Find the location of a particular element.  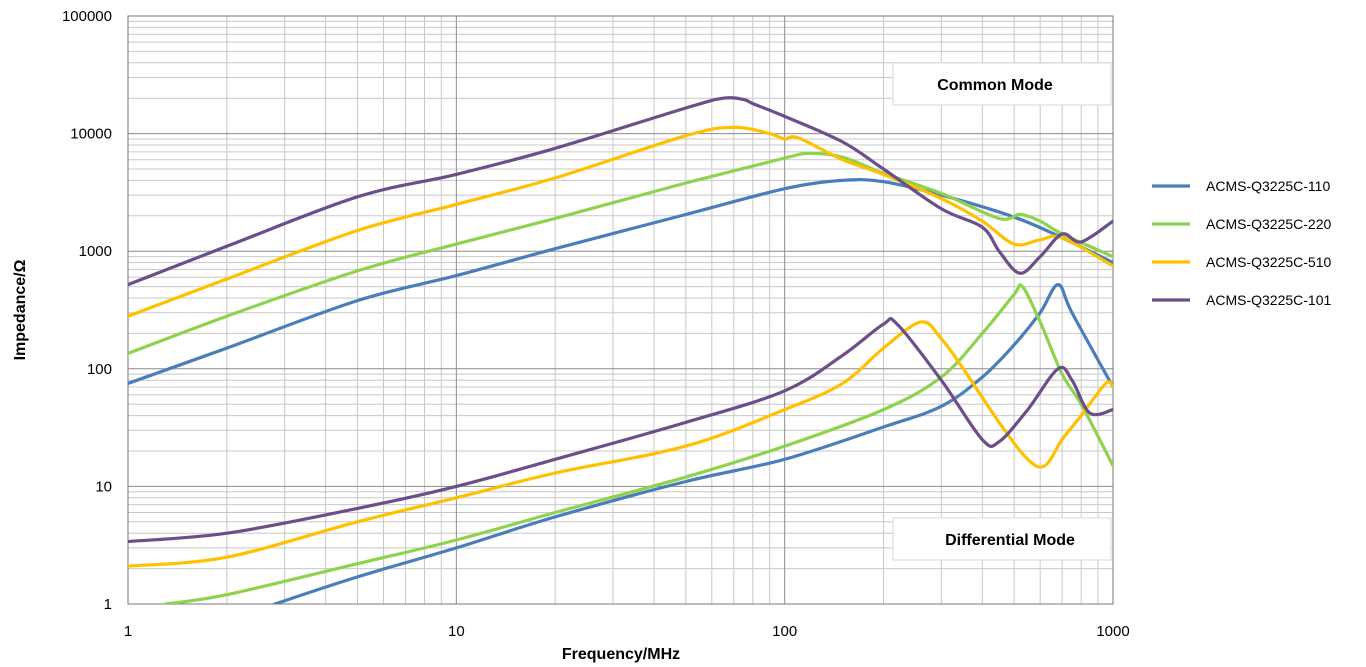

x-tick-label: 10 is located at coordinates (456, 631).